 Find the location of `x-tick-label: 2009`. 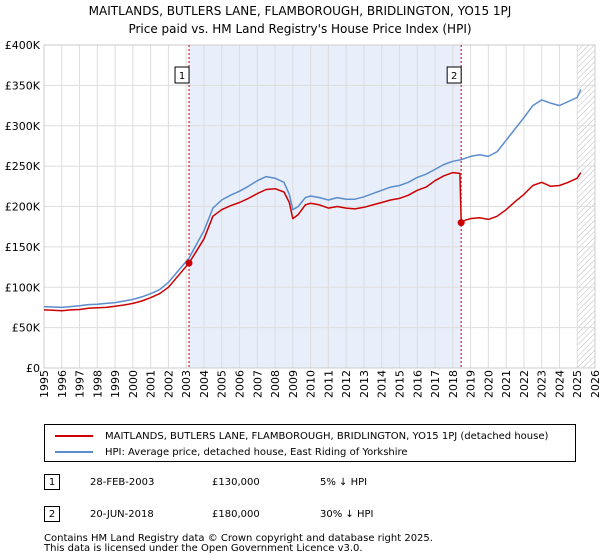

x-tick-label: 2009 is located at coordinates (293, 384).